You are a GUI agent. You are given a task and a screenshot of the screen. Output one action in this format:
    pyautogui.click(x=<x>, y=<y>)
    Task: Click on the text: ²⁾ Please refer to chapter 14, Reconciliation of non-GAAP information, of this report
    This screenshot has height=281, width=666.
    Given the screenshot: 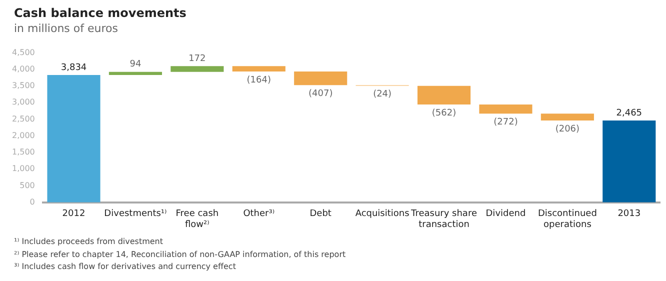 What is the action you would take?
    pyautogui.click(x=180, y=254)
    